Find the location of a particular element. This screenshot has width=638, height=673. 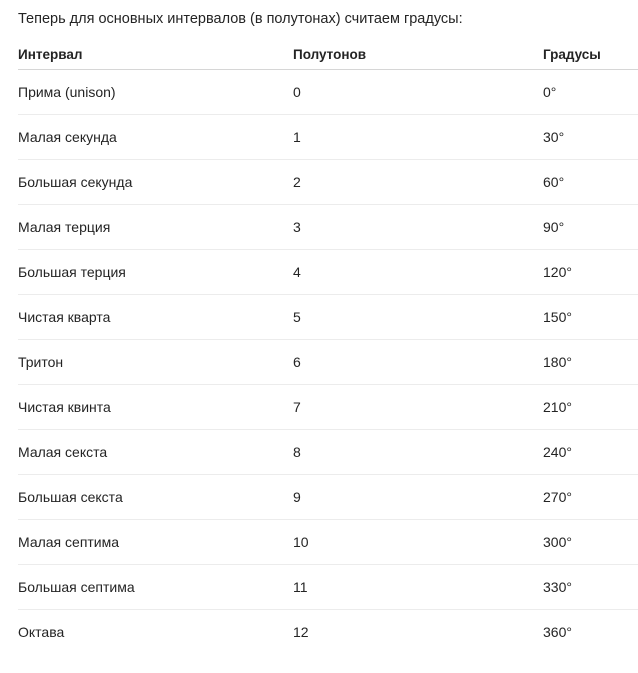

table-header-row: Интервал Полутонов Градусы is located at coordinates (328, 55).